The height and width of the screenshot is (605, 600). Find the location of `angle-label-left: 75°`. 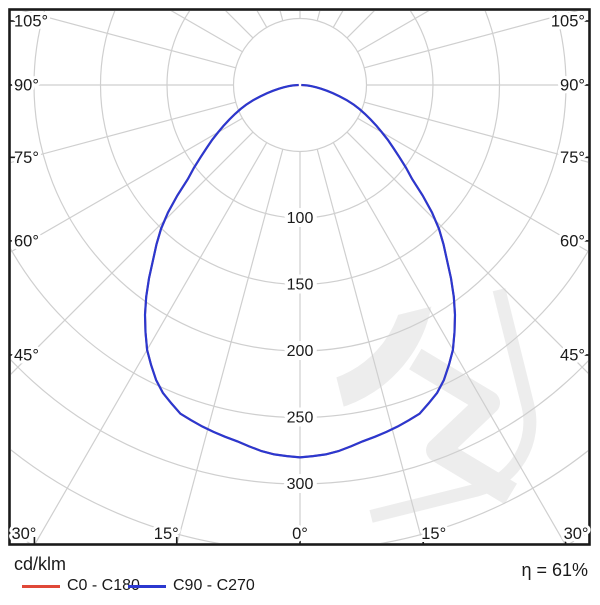

angle-label-left: 75° is located at coordinates (26, 158).